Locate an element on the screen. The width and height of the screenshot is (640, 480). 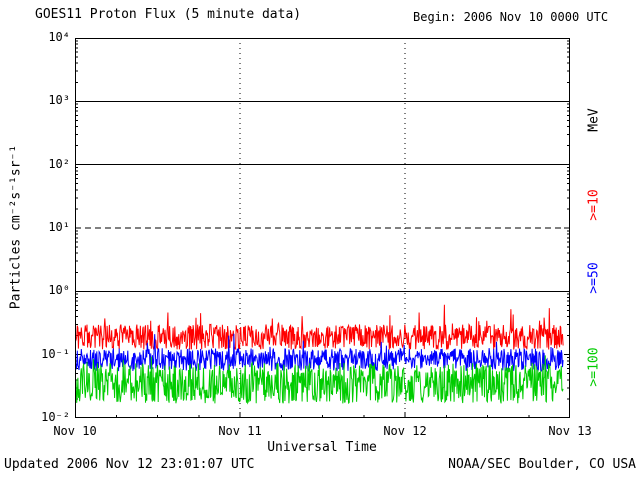
right-axis-label-100: >=100 is located at coordinates (594, 367).